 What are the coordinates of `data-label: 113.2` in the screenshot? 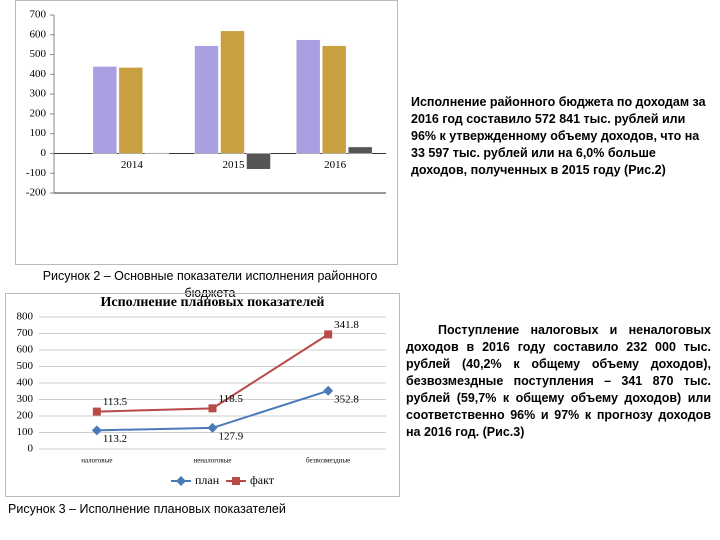 It's located at (115, 439).